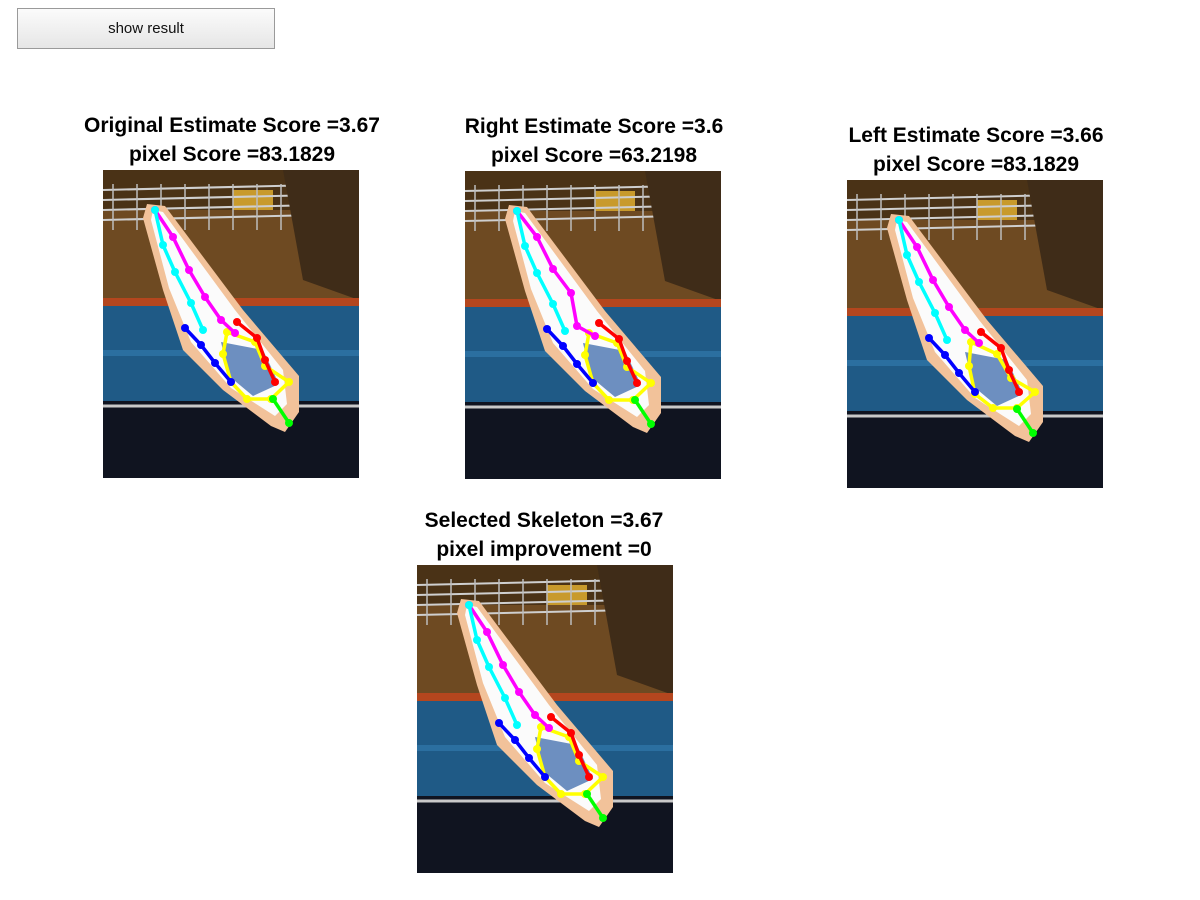  I want to click on left-pixel-score-label: pixel Score =83.1829, so click(976, 164).